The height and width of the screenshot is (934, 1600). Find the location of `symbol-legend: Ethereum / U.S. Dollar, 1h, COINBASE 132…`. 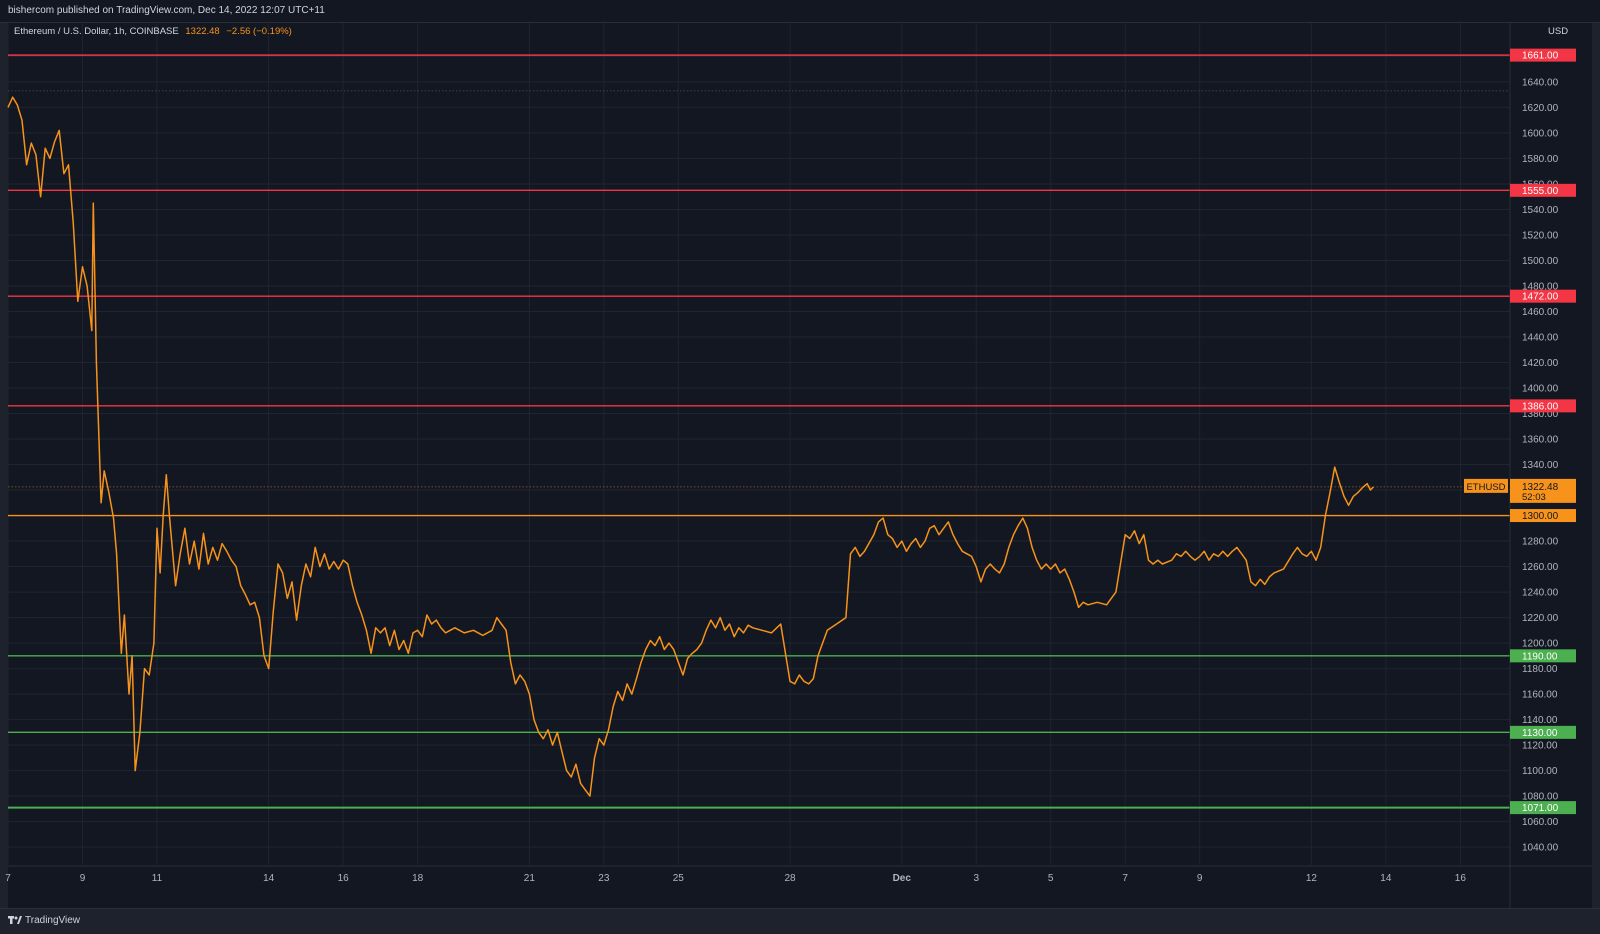

symbol-legend: Ethereum / U.S. Dollar, 1h, COINBASE 132… is located at coordinates (153, 31).